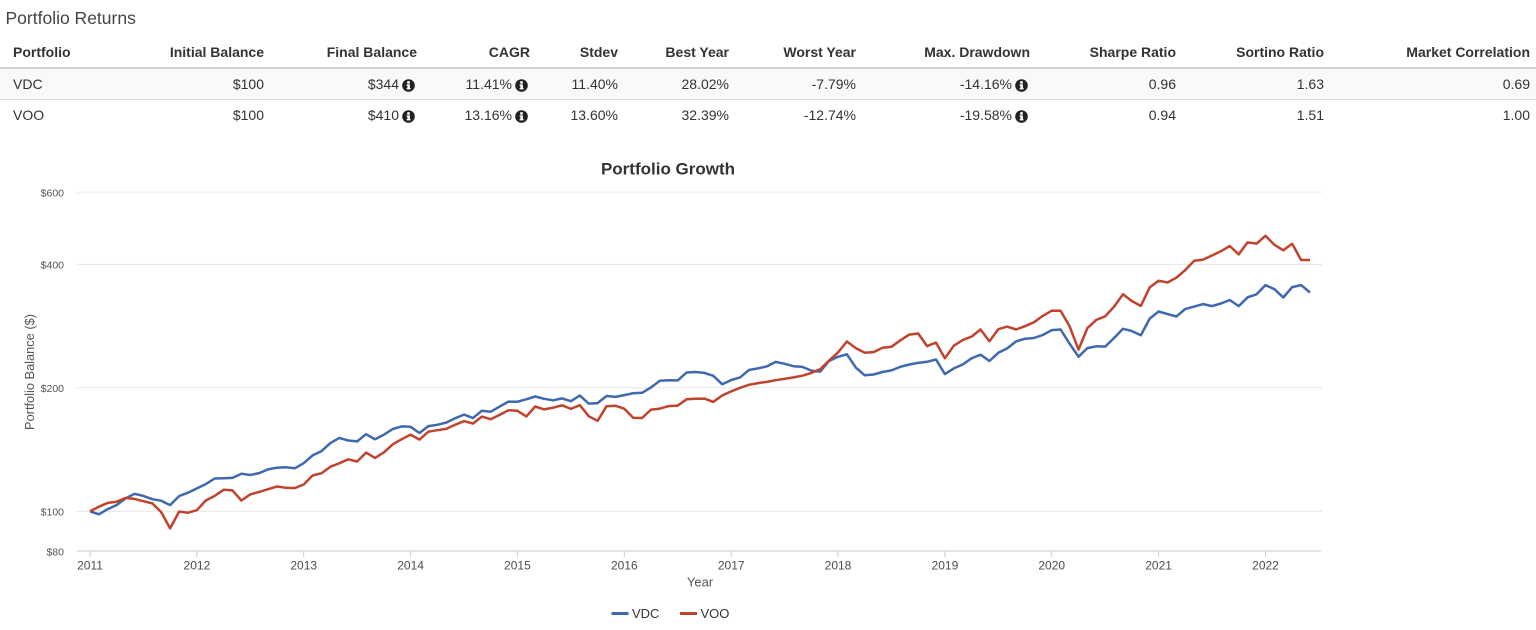 The image size is (1536, 630). Describe the element at coordinates (29, 372) in the screenshot. I see `svg-text: Portfolio Balance ($)` at that location.